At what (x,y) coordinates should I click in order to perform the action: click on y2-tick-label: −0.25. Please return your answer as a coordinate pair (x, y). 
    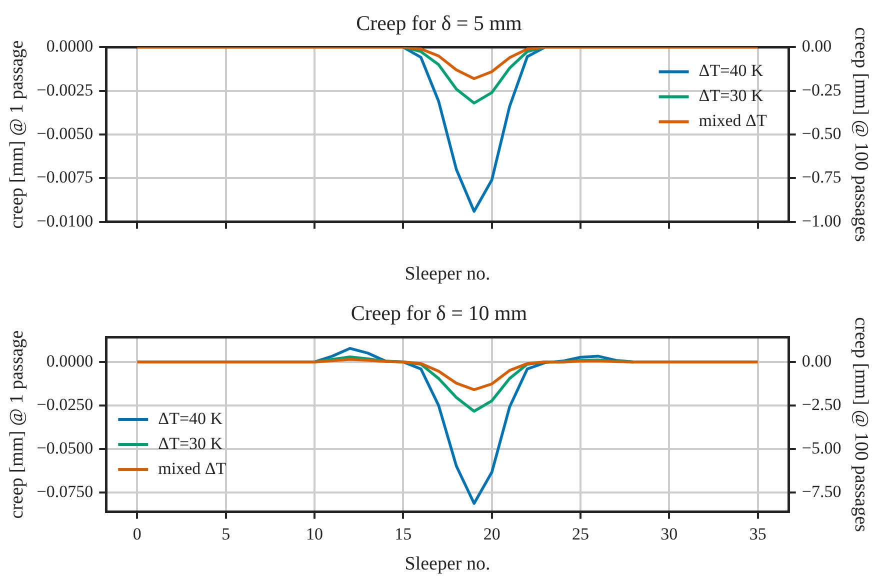
    Looking at the image, I should click on (822, 90).